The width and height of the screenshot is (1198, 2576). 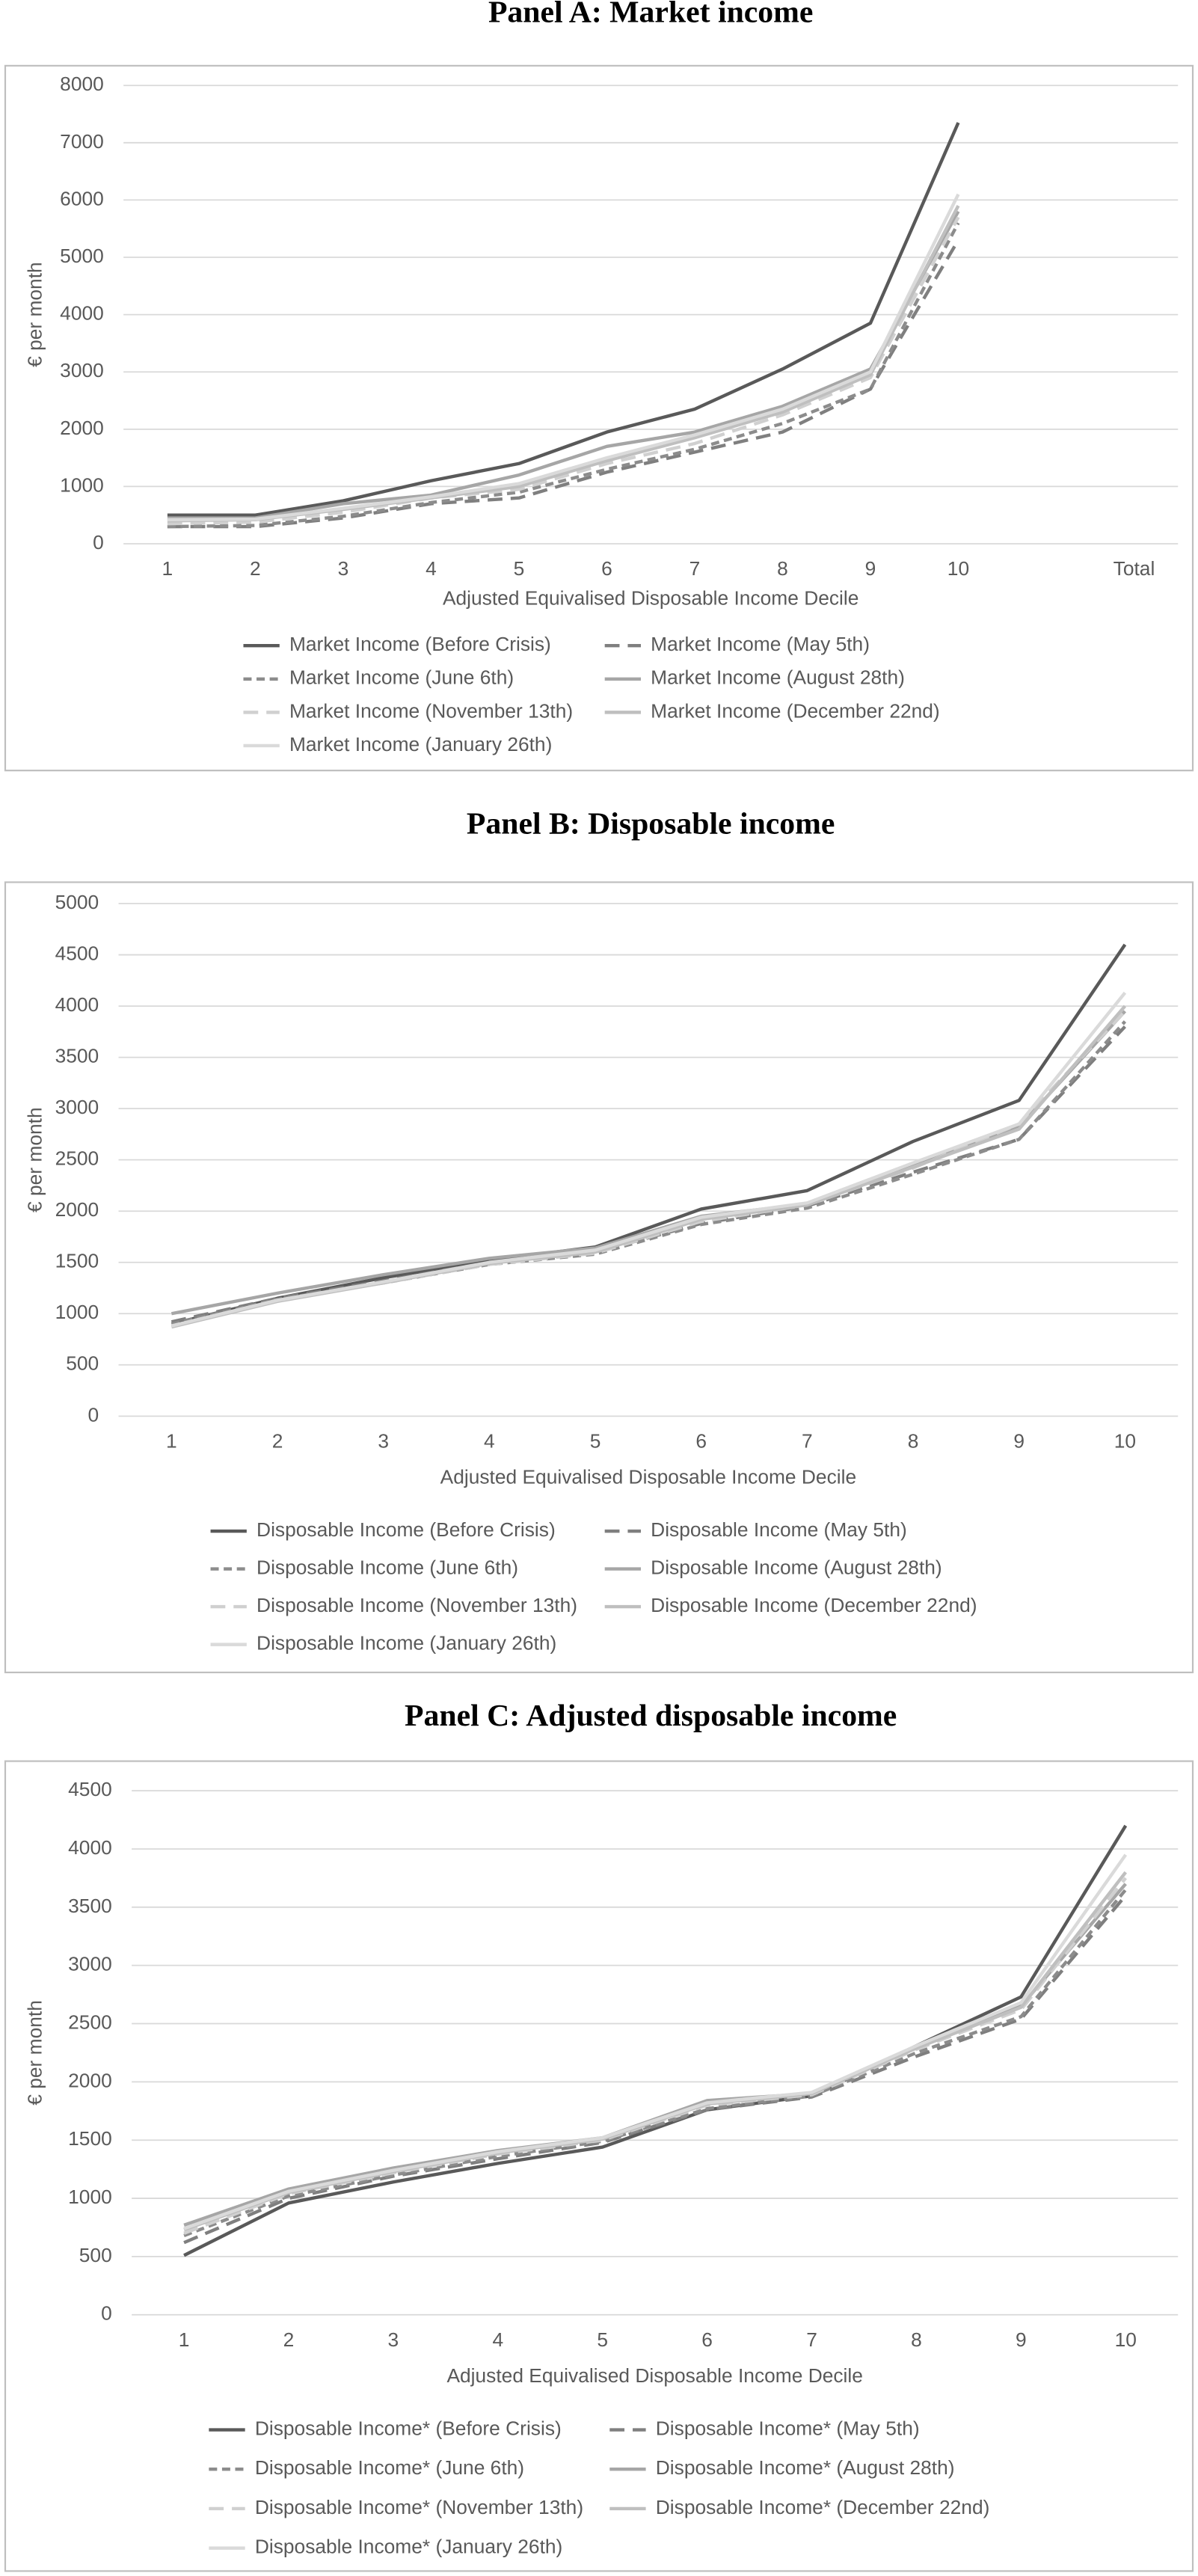 What do you see at coordinates (408, 2428) in the screenshot?
I see `legend-label: Disposable Income* (Before Crisis)` at bounding box center [408, 2428].